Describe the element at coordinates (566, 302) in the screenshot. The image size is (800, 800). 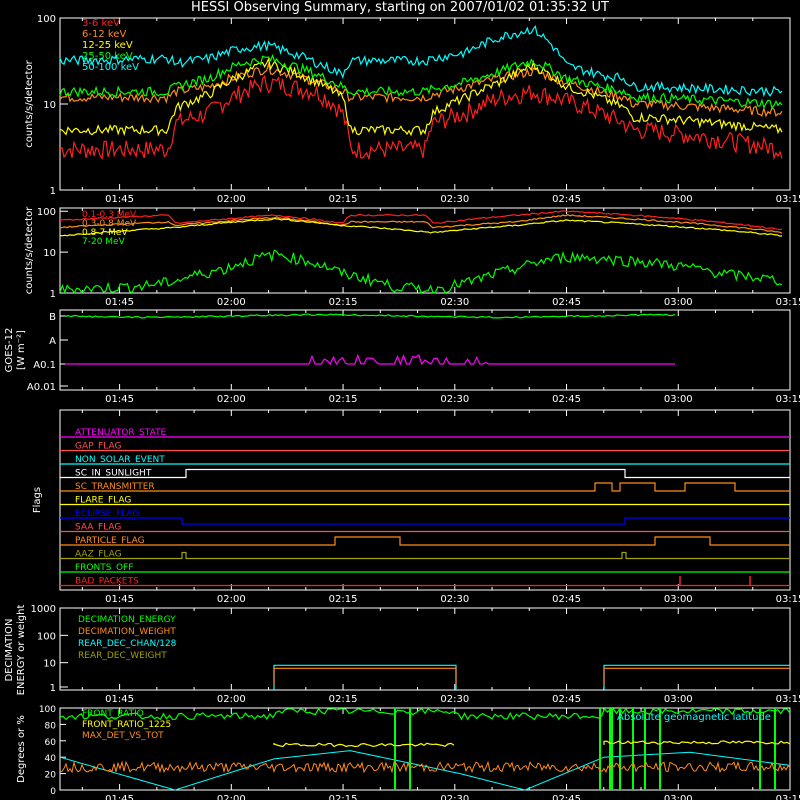
I see `gamma-xtick-label: 02:45` at that location.